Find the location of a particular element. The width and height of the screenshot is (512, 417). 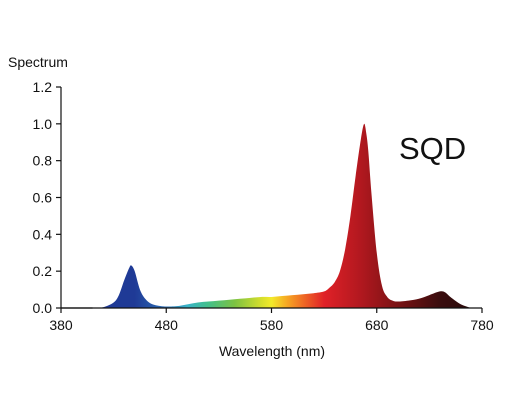

y-tick-label: 1.2 is located at coordinates (43, 87).